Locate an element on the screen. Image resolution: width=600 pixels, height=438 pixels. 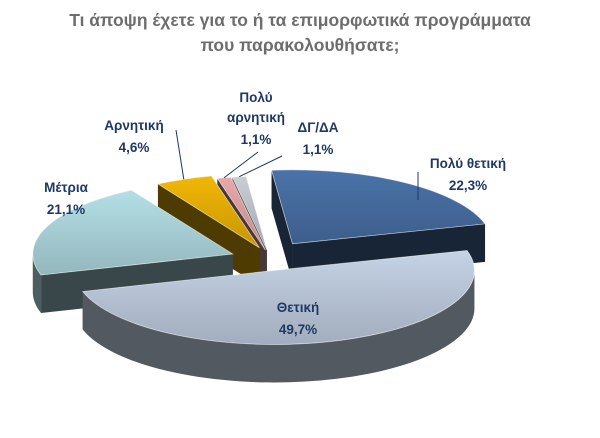
slice-5-leader is located at coordinates (241, 165).